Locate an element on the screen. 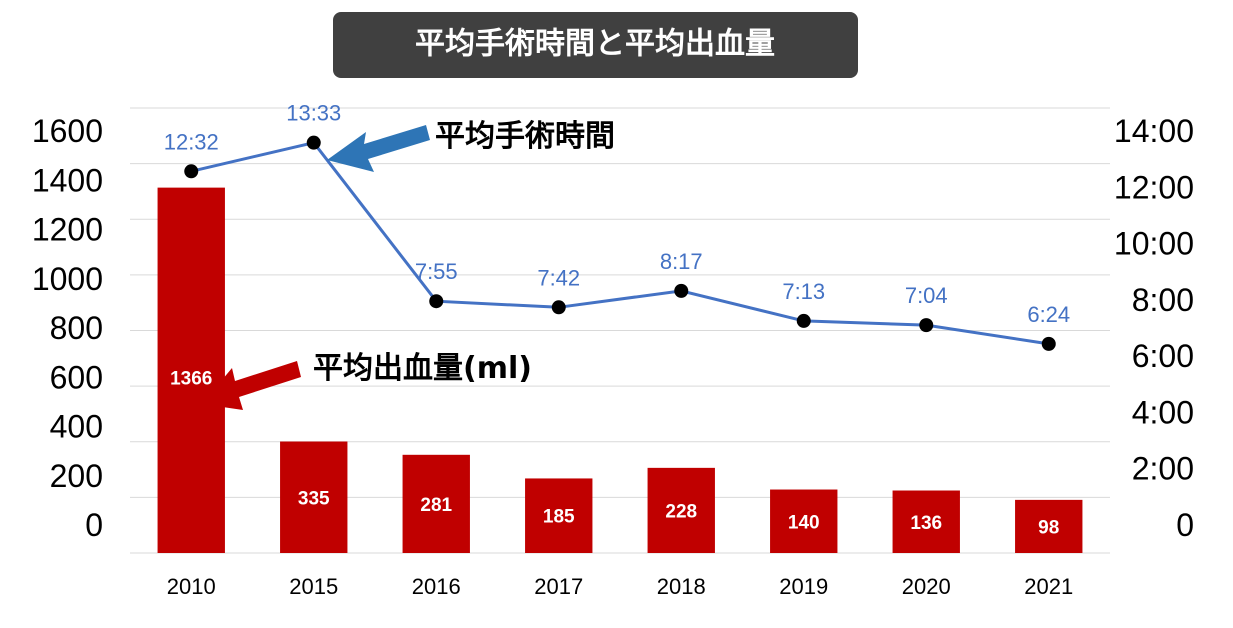 This screenshot has height=628, width=1233. time-value-label: 12:32 is located at coordinates (191, 141).